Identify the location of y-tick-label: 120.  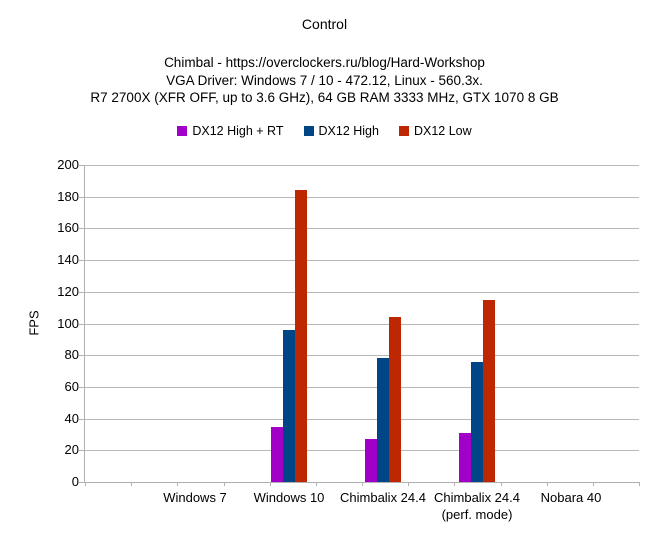
(68, 291).